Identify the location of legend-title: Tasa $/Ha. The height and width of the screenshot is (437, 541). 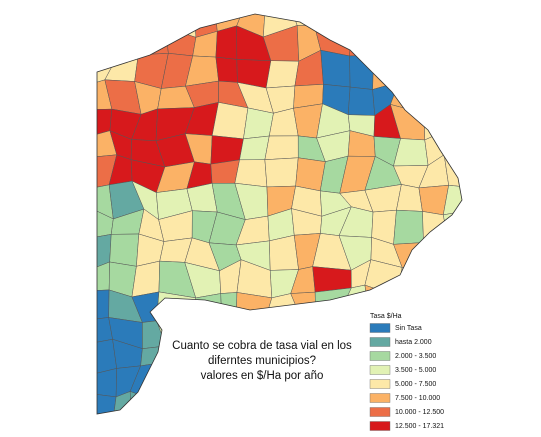
(386, 316).